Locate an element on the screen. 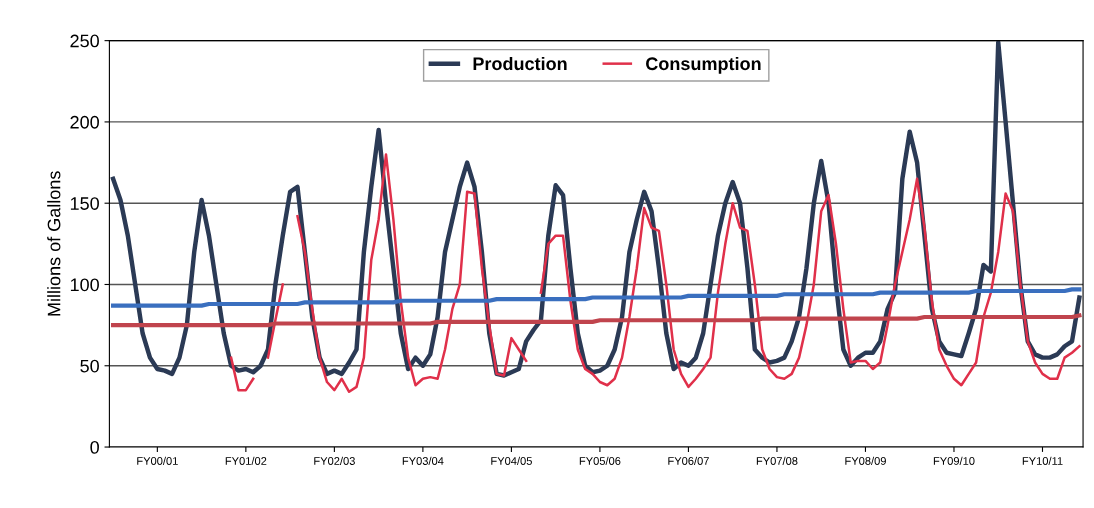 The height and width of the screenshot is (508, 1094). x-tick-label: FY07/08 is located at coordinates (777, 460).